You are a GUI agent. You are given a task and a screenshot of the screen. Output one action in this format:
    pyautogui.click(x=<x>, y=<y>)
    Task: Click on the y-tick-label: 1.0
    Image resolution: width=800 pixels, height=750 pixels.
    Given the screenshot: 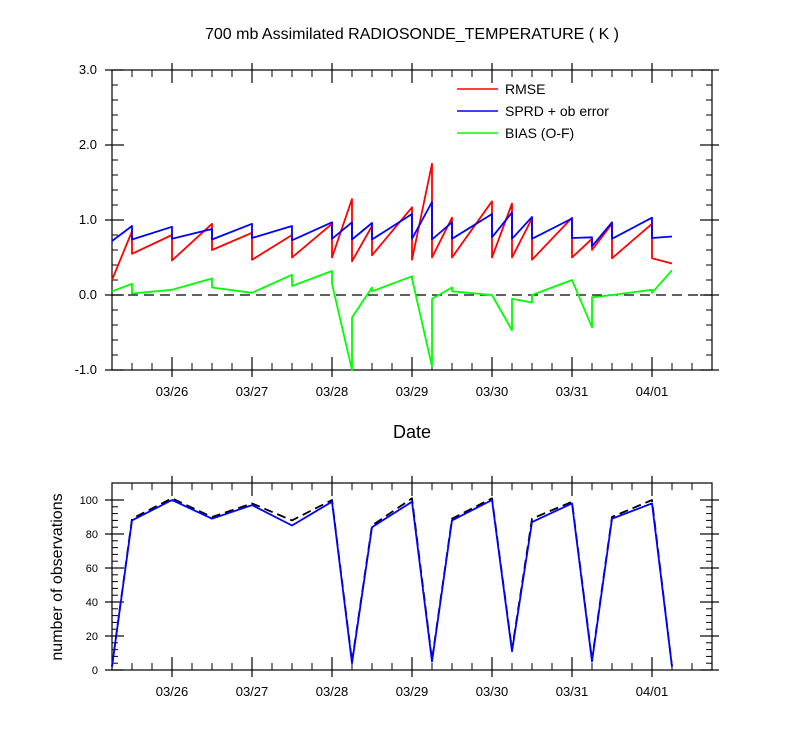 What is the action you would take?
    pyautogui.click(x=88, y=219)
    